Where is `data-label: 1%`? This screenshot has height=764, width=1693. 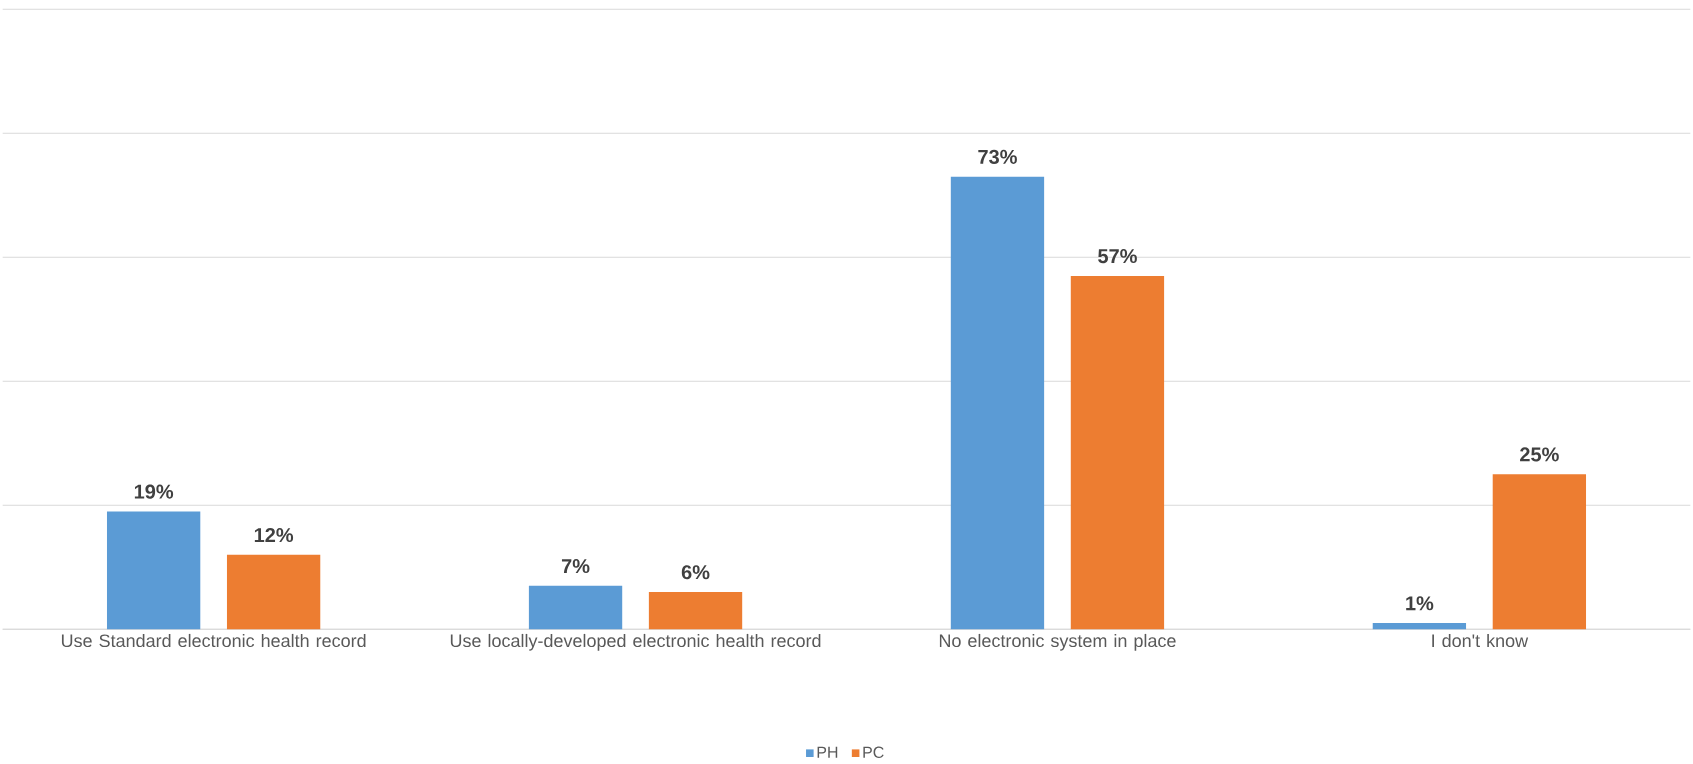 data-label: 1% is located at coordinates (1420, 603).